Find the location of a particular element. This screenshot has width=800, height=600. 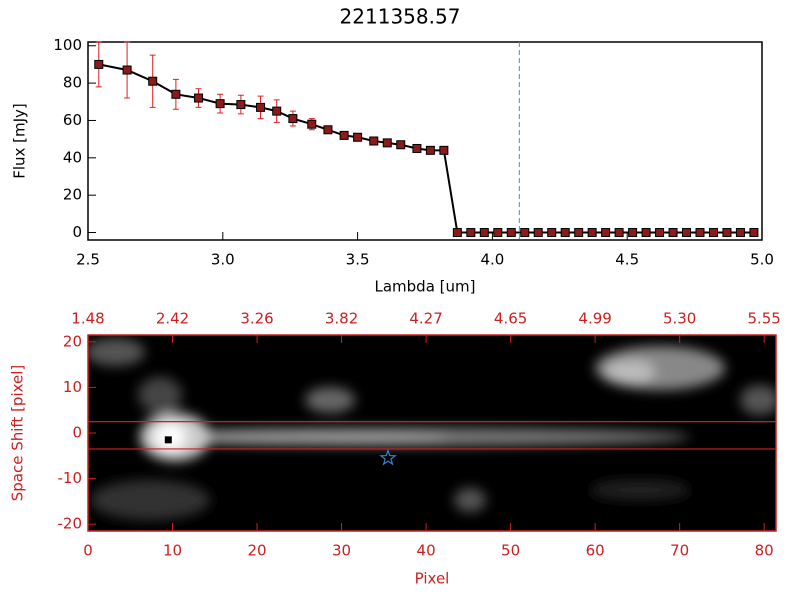

x2-tick-label: 5.30 is located at coordinates (679, 319).